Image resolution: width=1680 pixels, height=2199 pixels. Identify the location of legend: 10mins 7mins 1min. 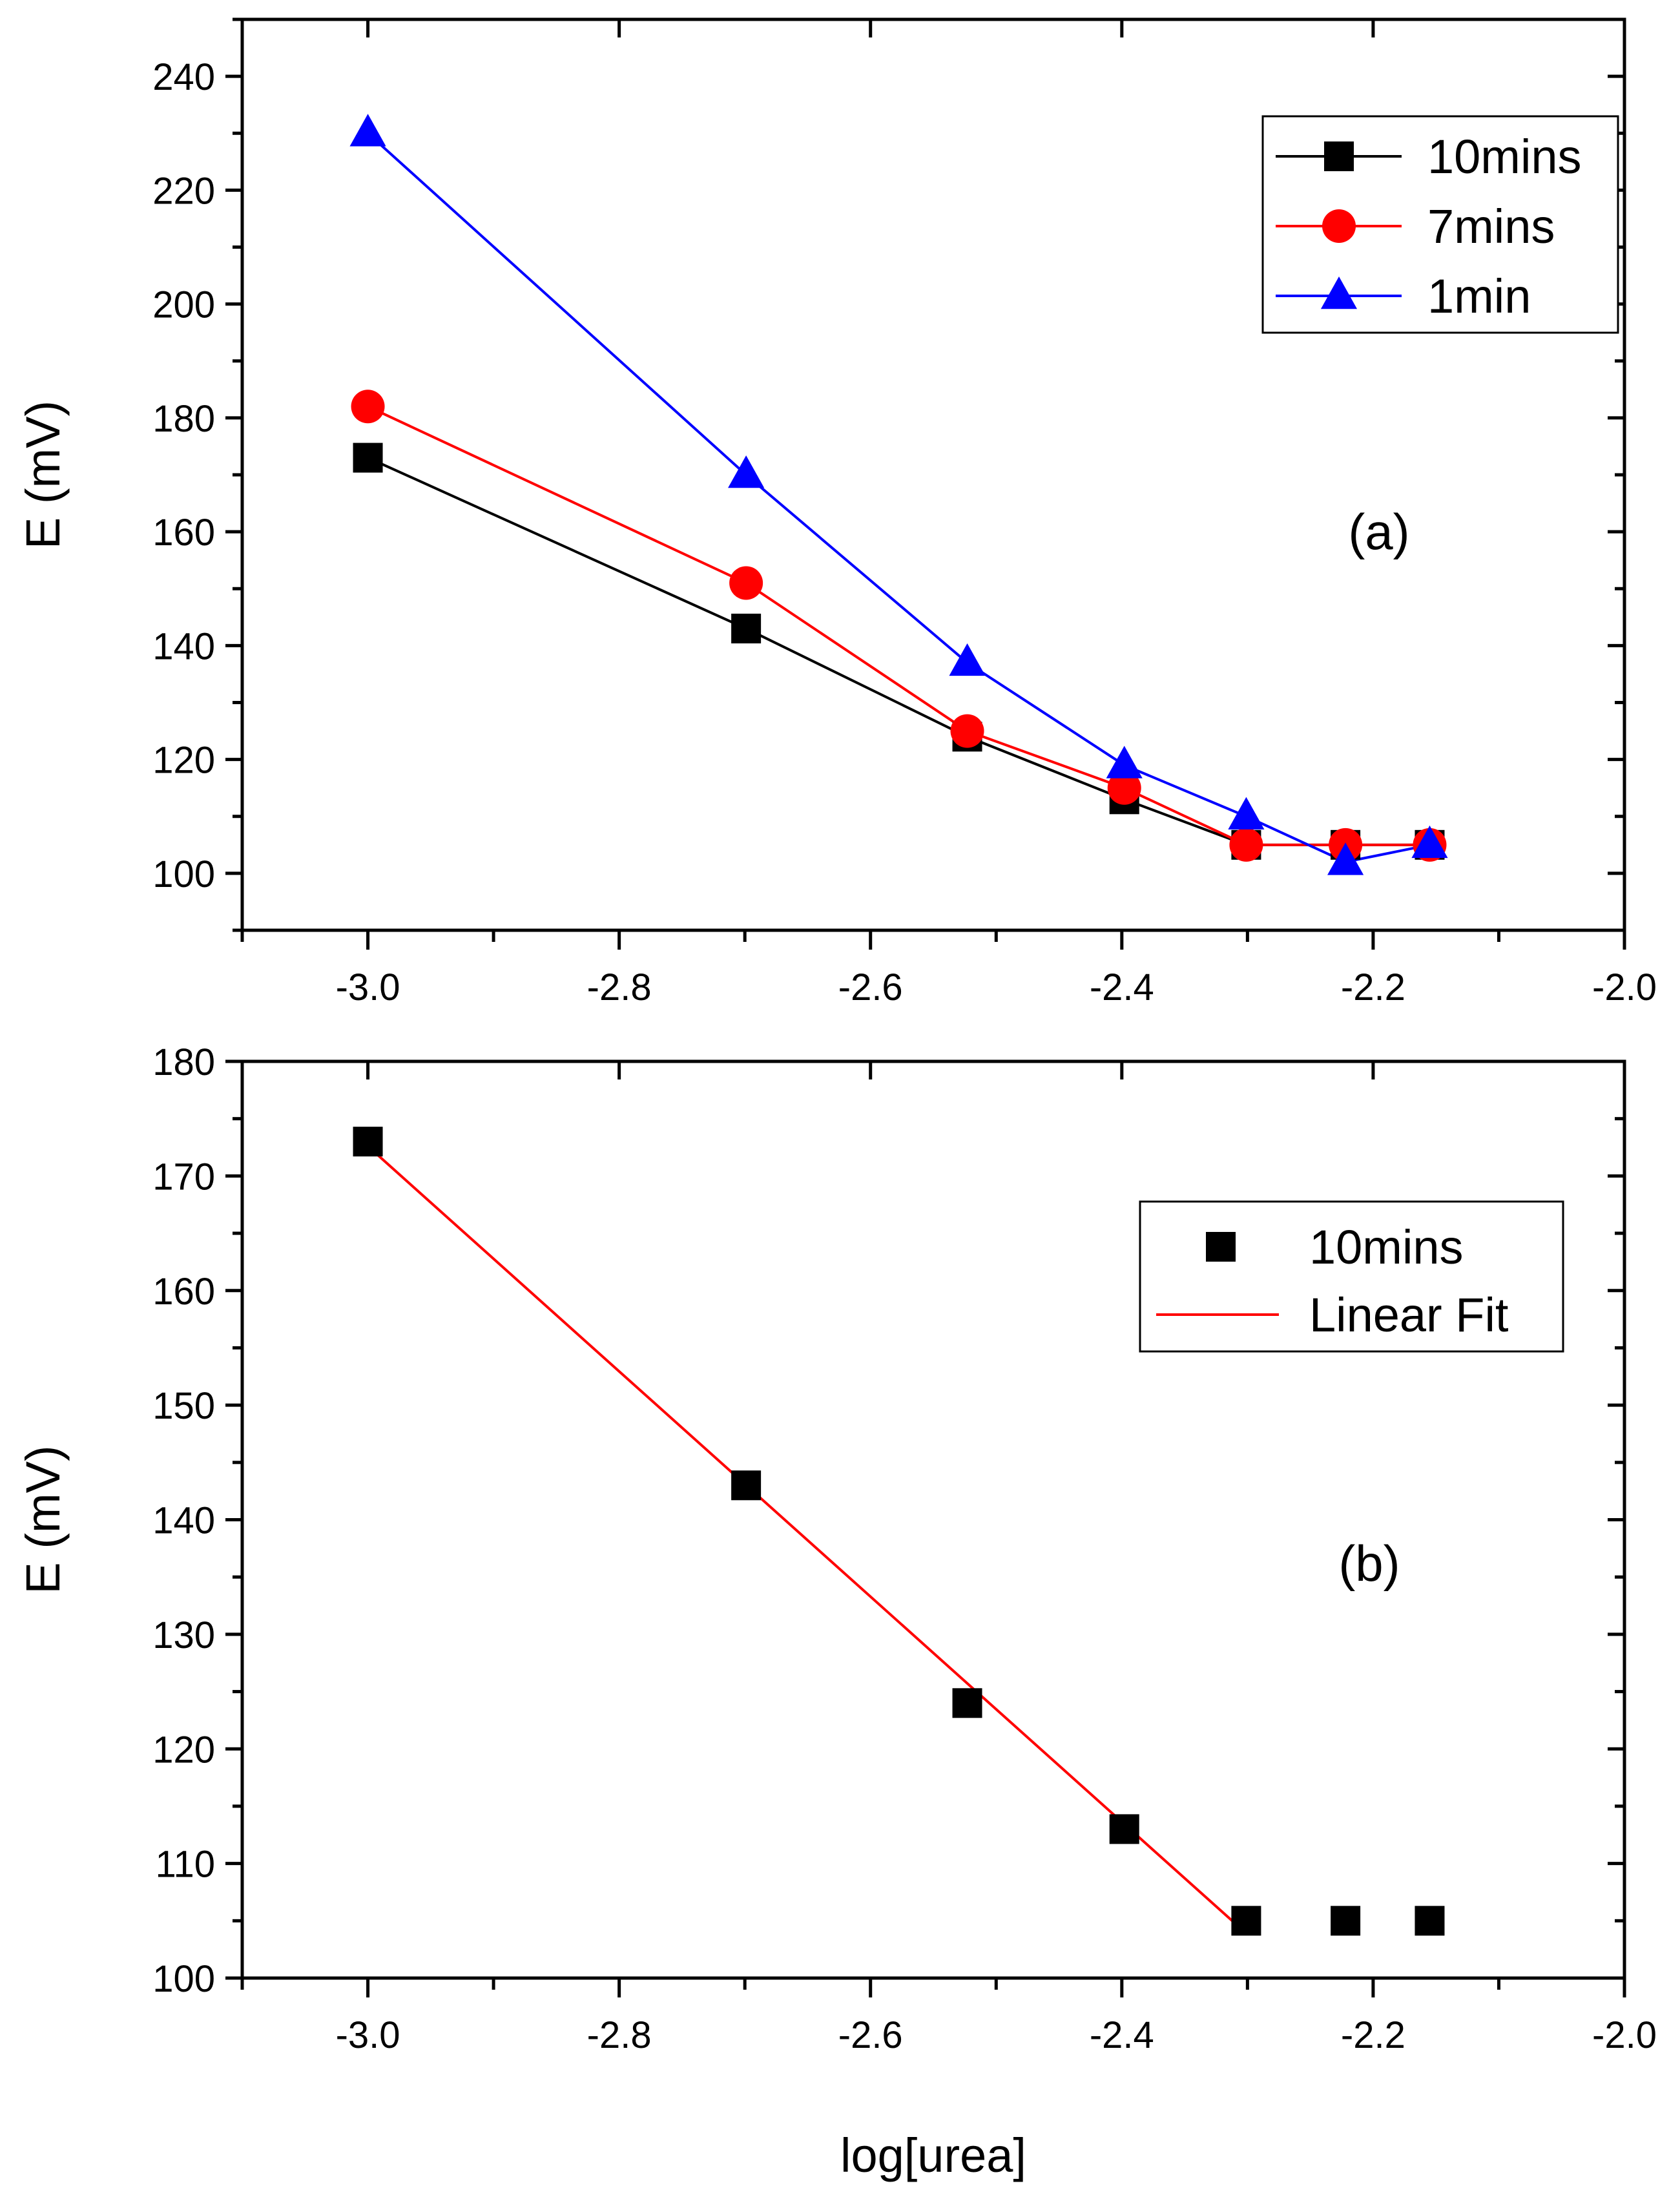
(1440, 225).